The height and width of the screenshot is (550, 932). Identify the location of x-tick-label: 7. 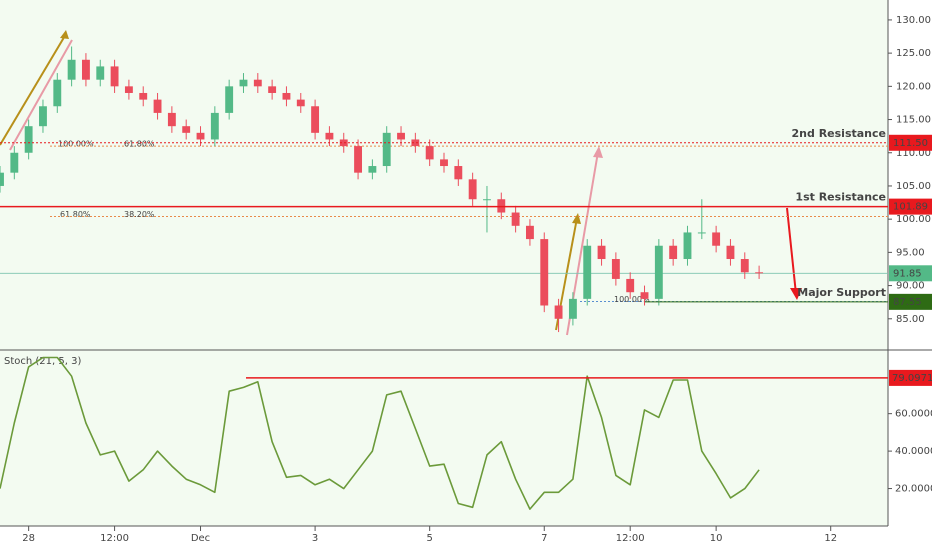
(544, 538).